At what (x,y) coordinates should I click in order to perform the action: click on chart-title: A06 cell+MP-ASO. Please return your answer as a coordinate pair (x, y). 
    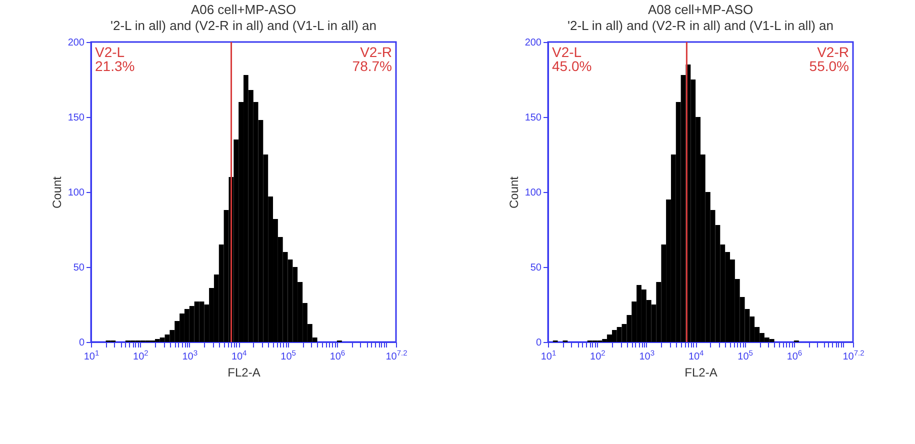
    Looking at the image, I should click on (243, 9).